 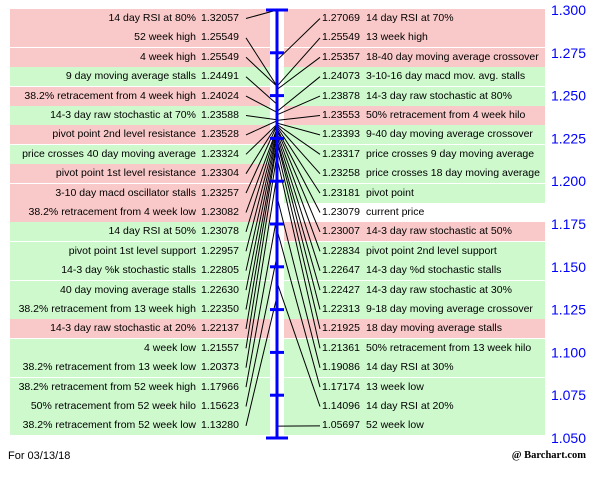 I want to click on left-row: pivot point 1st level support 1.22957, so click(x=140, y=251).